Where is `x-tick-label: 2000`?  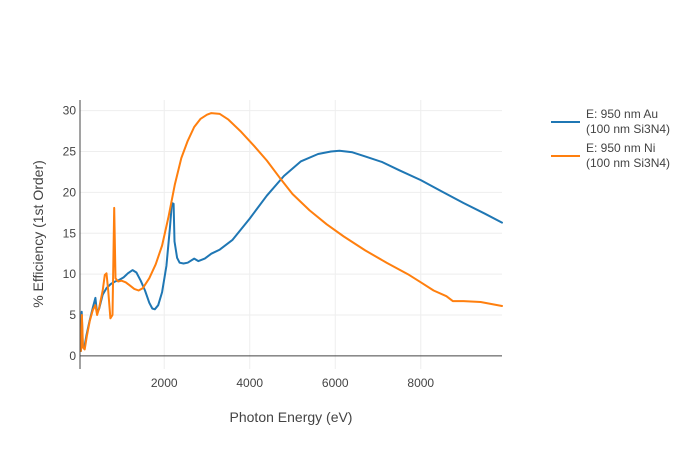 x-tick-label: 2000 is located at coordinates (164, 383).